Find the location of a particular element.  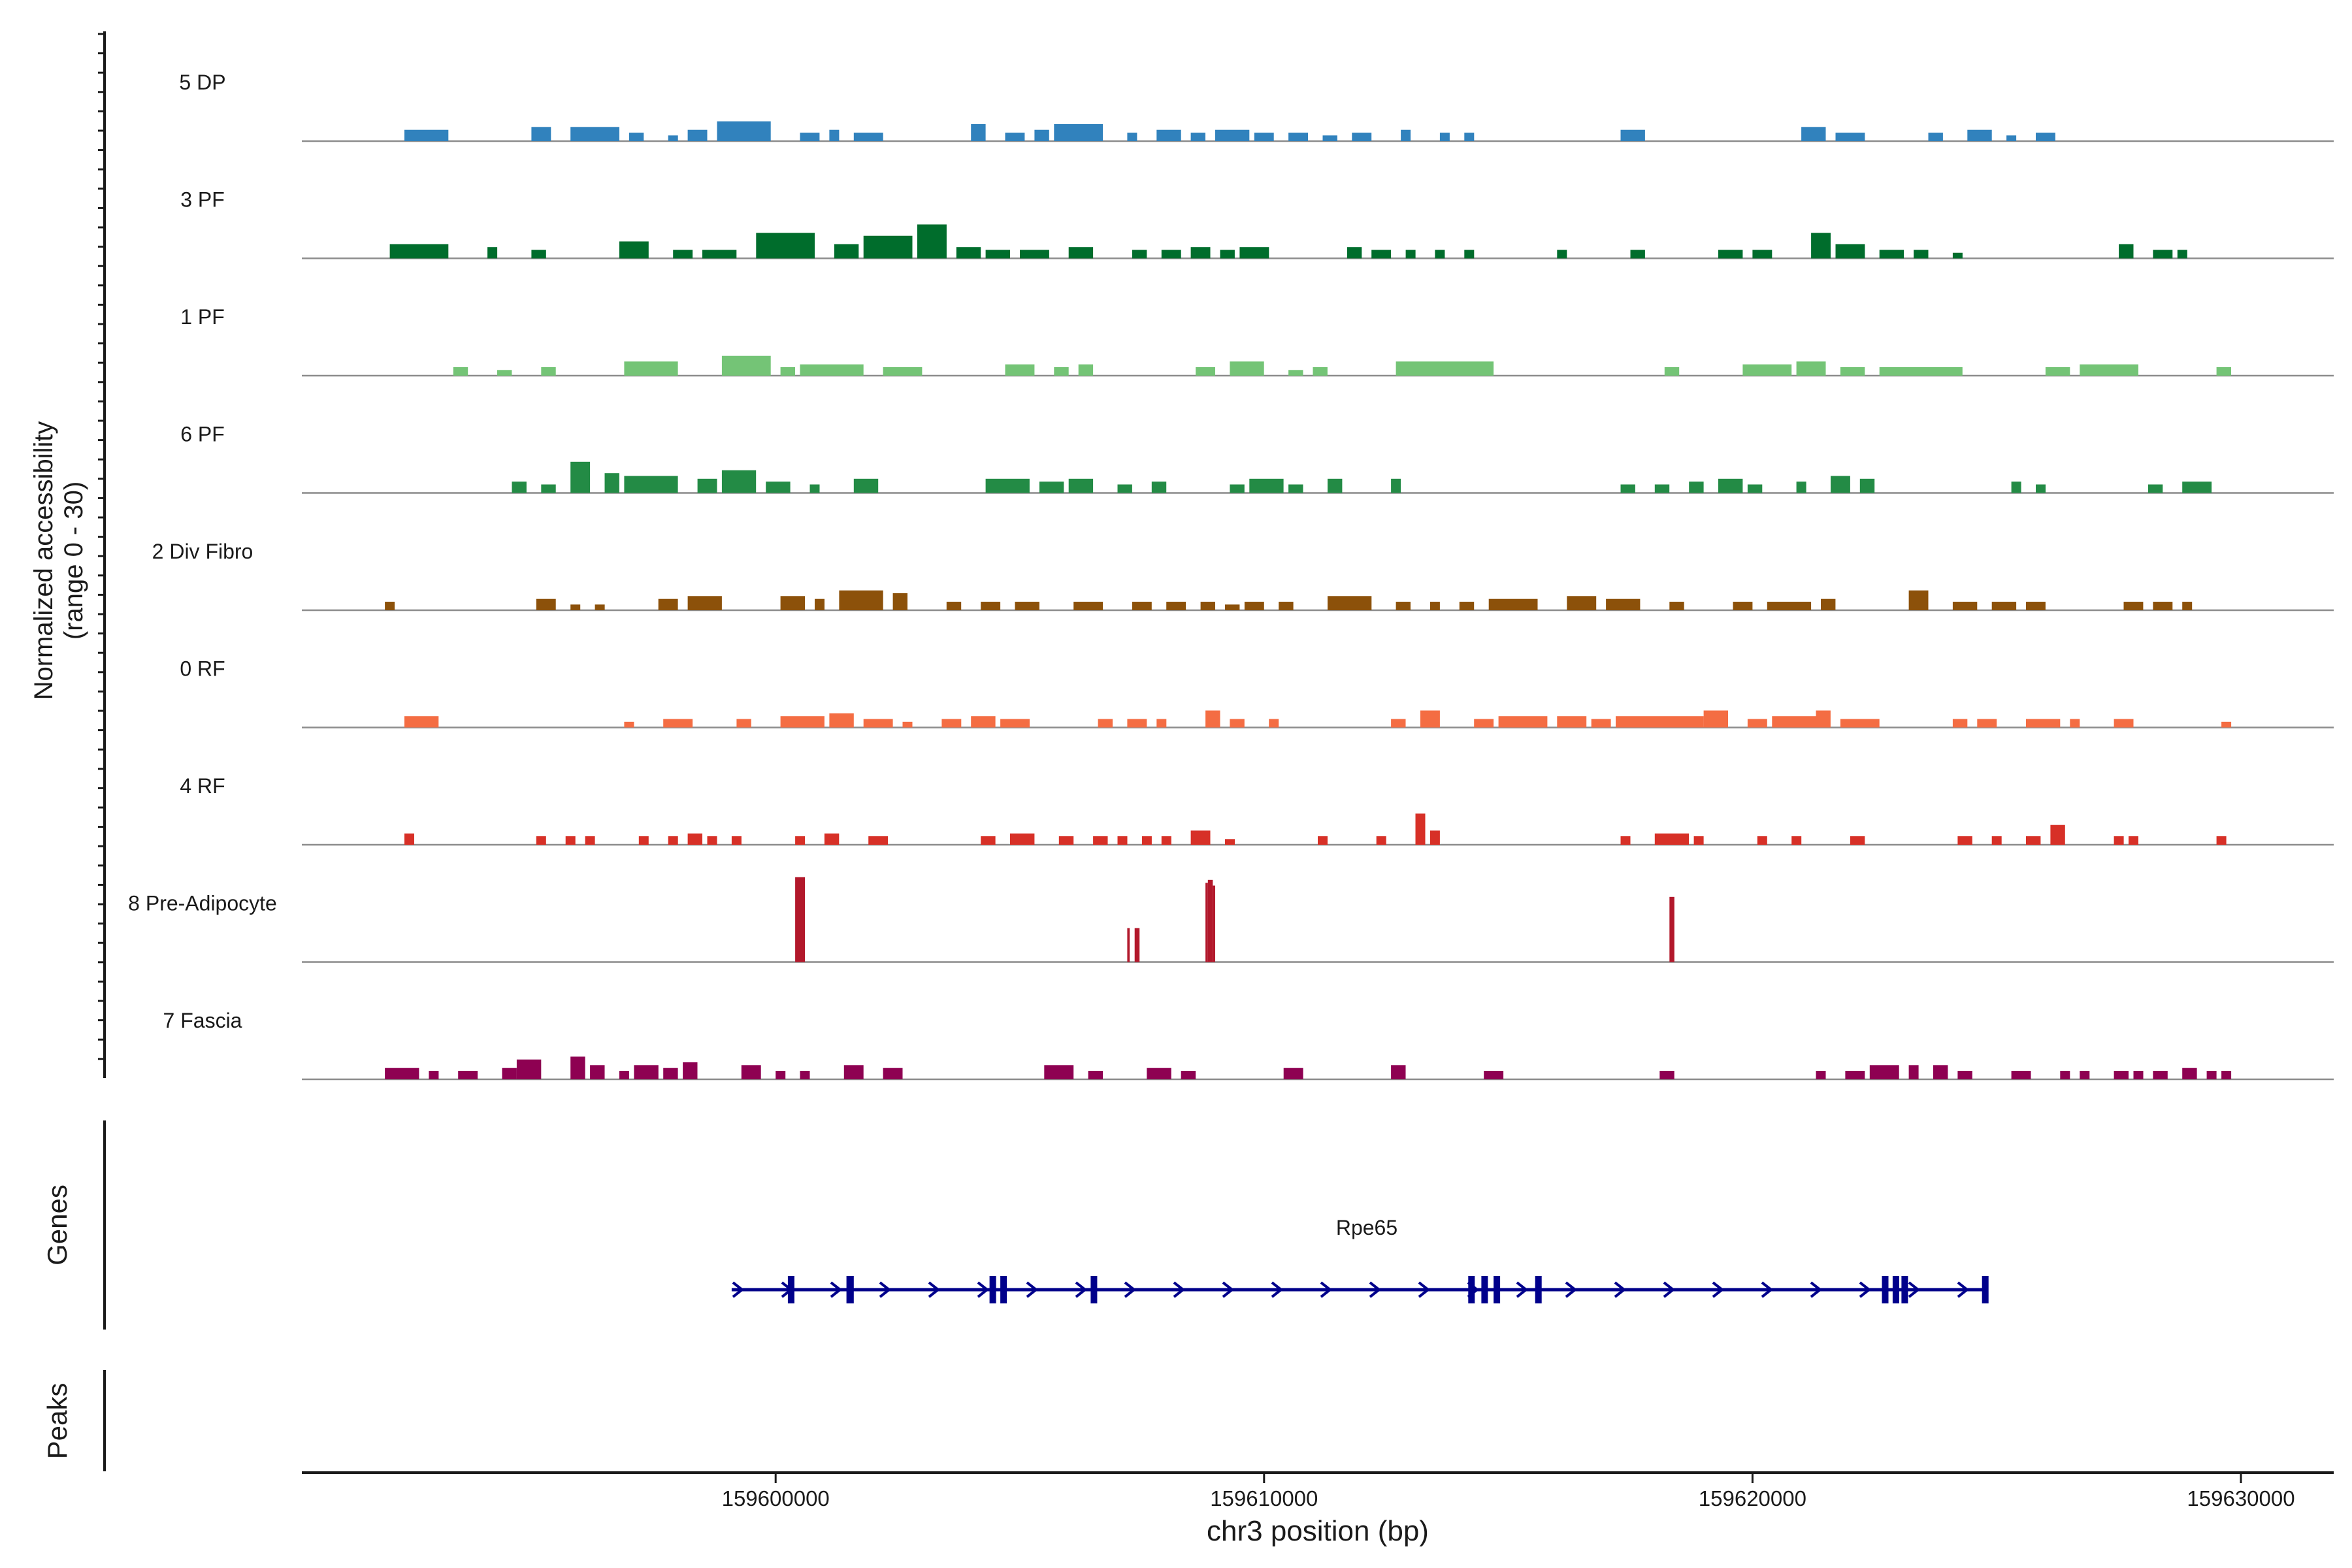

x-axis-ticks: 159600000 159610000 159620000 159630000 is located at coordinates (1508, 1492).